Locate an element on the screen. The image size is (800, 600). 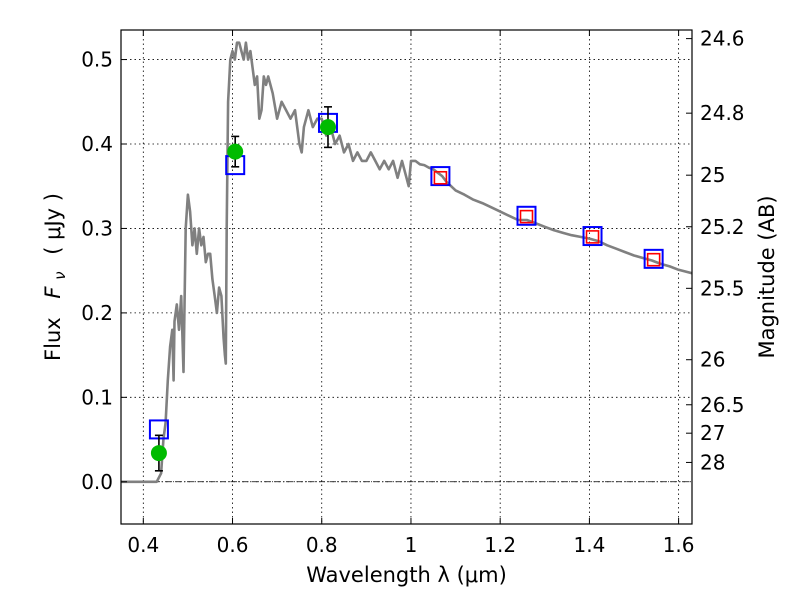
y2-tick-label: 26.5 is located at coordinates (722, 405).